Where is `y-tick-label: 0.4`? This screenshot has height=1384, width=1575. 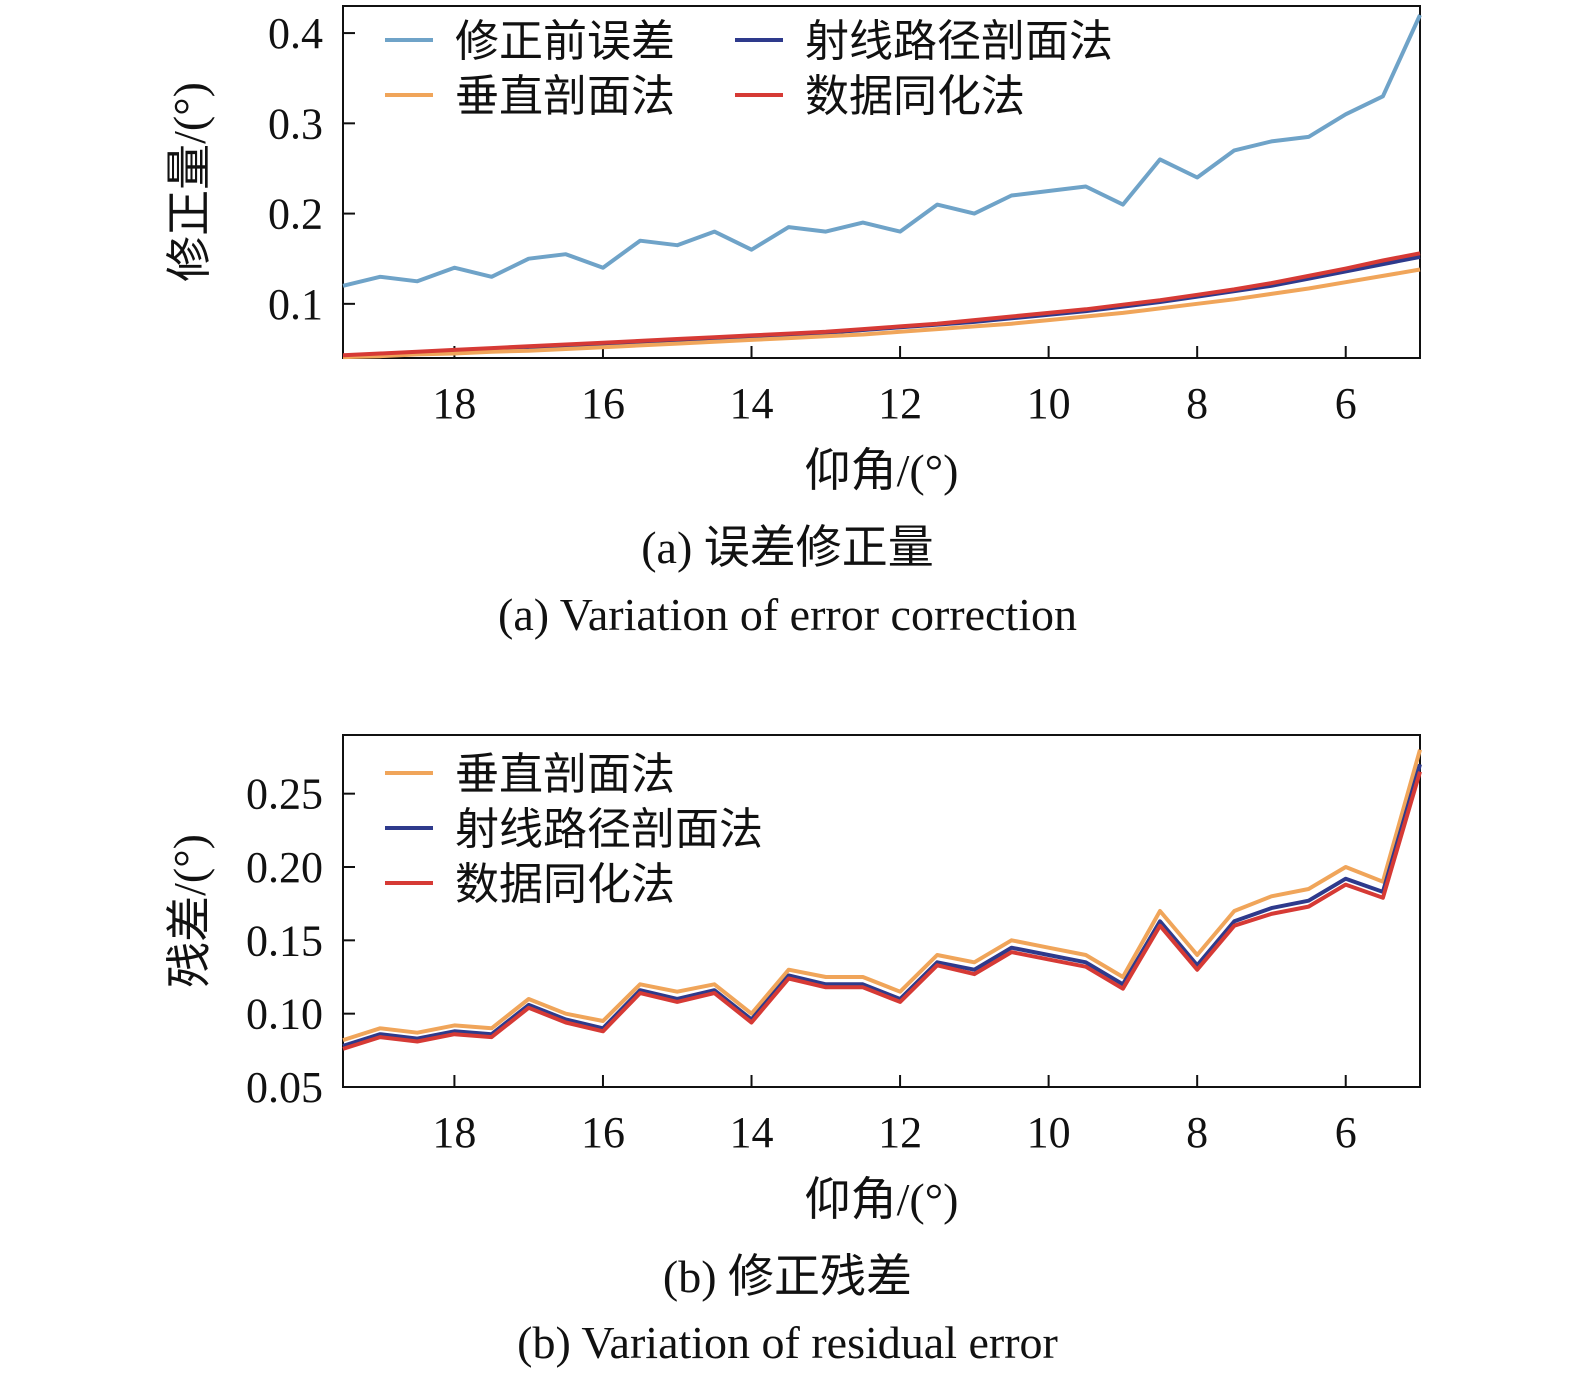
y-tick-label: 0.4 is located at coordinates (295, 33).